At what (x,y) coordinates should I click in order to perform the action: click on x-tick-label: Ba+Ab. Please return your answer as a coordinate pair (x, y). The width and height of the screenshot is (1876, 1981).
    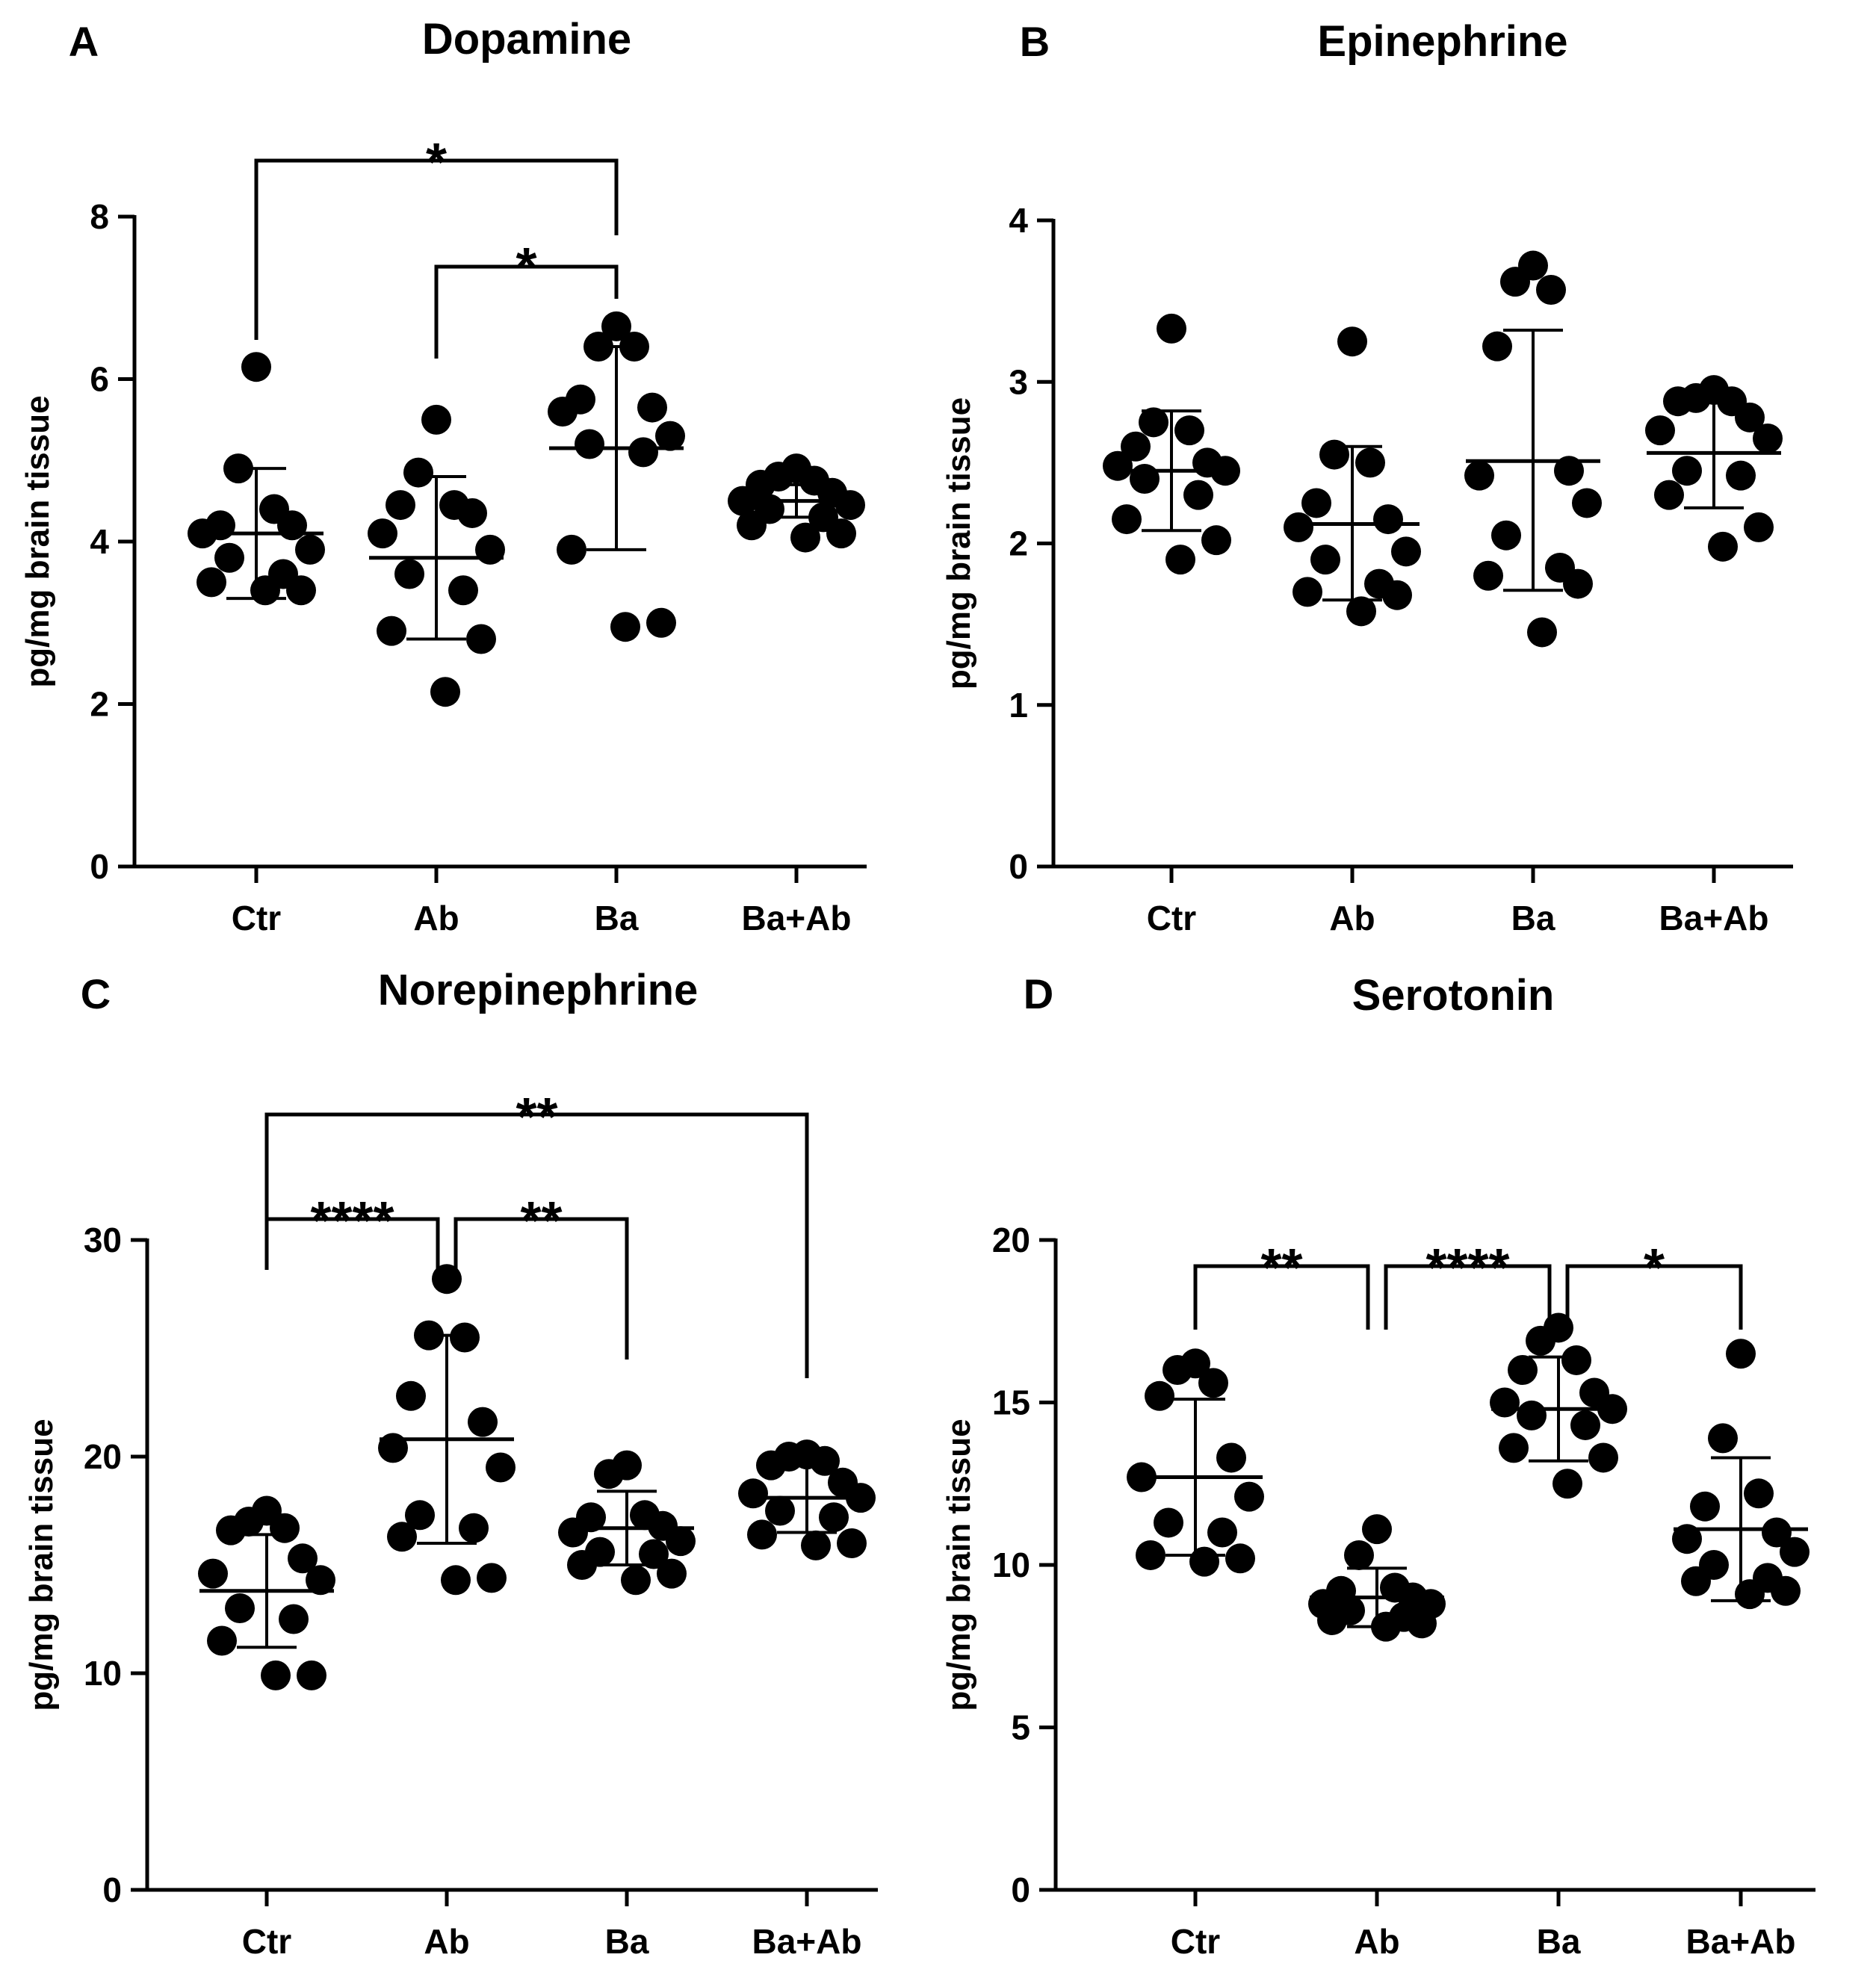
    Looking at the image, I should click on (807, 1941).